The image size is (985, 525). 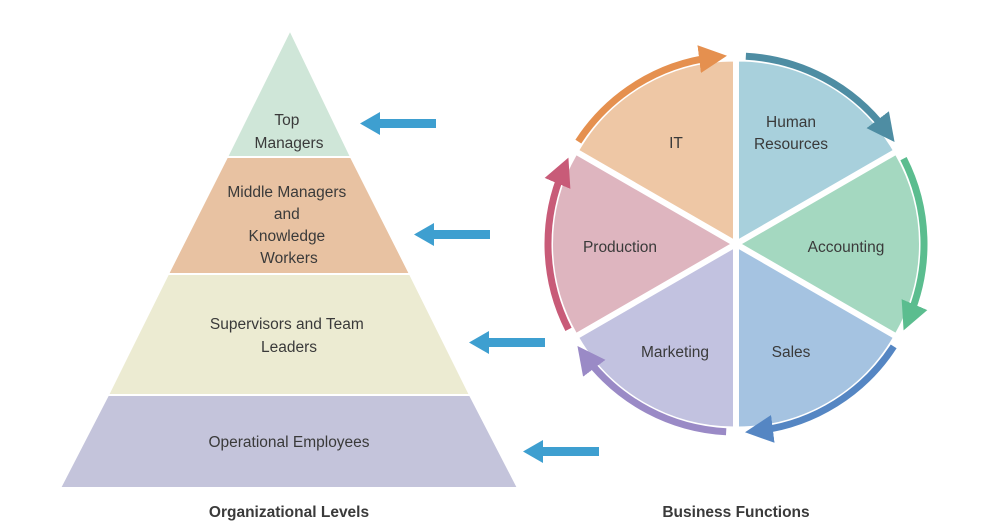 I want to click on top-managers-label-line-1: Top, so click(x=286, y=120).